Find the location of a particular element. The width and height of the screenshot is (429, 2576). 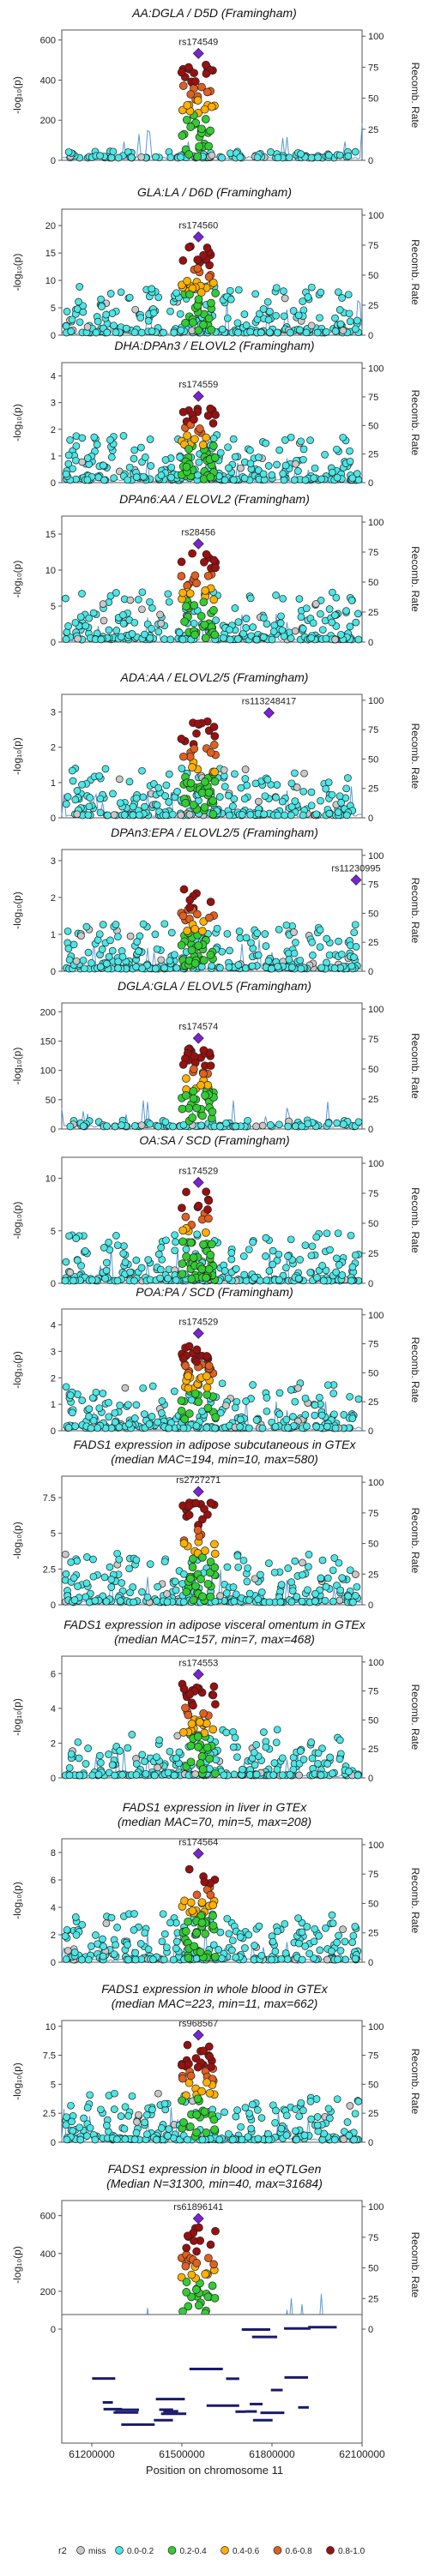

recomb-tick-label: 50 is located at coordinates (373, 1720).